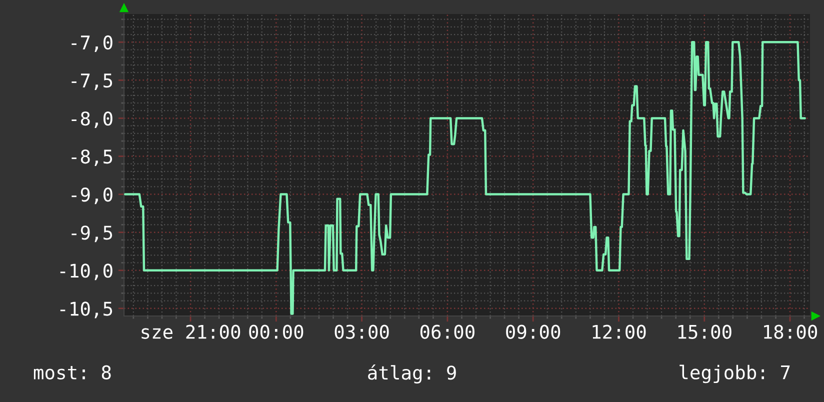 Image resolution: width=824 pixels, height=402 pixels. Describe the element at coordinates (533, 331) in the screenshot. I see `x-tick-label: 09:00` at that location.